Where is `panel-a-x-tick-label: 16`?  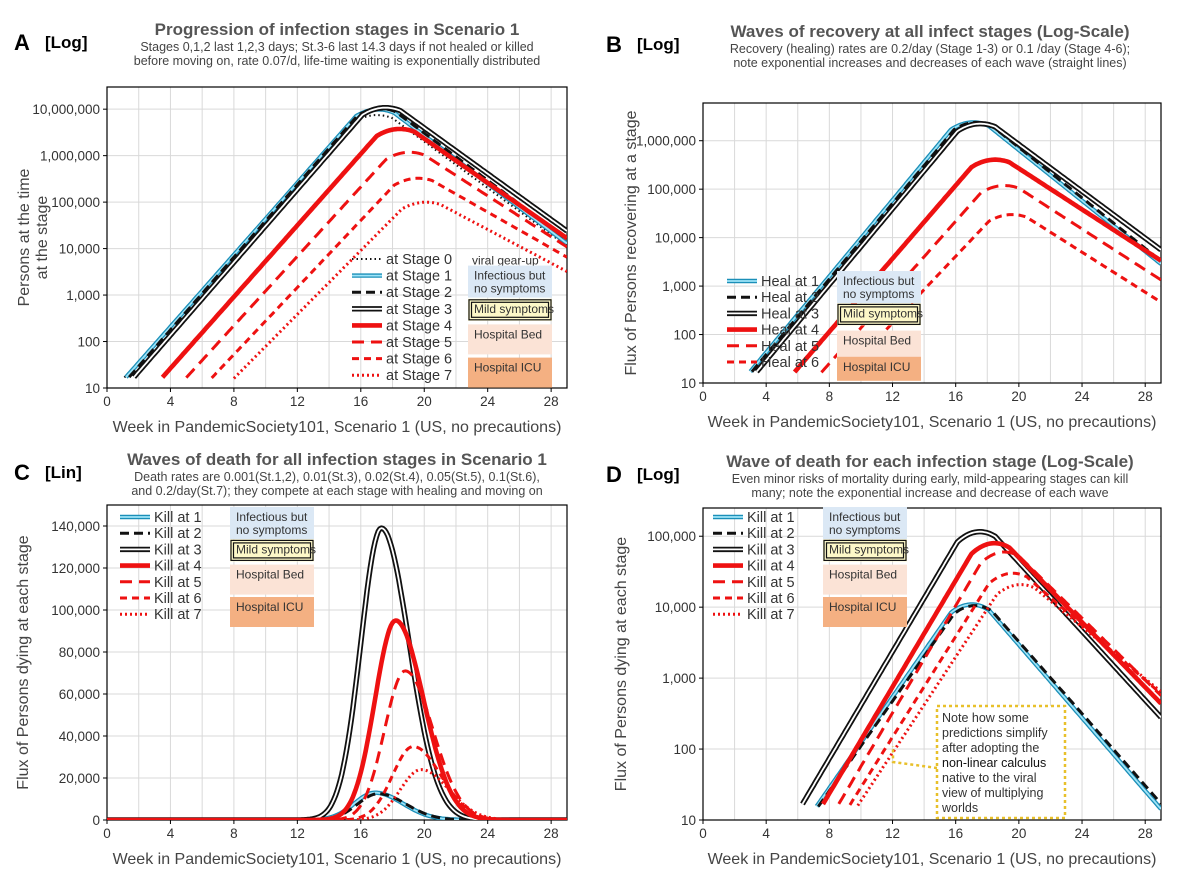 panel-a-x-tick-label: 16 is located at coordinates (360, 401).